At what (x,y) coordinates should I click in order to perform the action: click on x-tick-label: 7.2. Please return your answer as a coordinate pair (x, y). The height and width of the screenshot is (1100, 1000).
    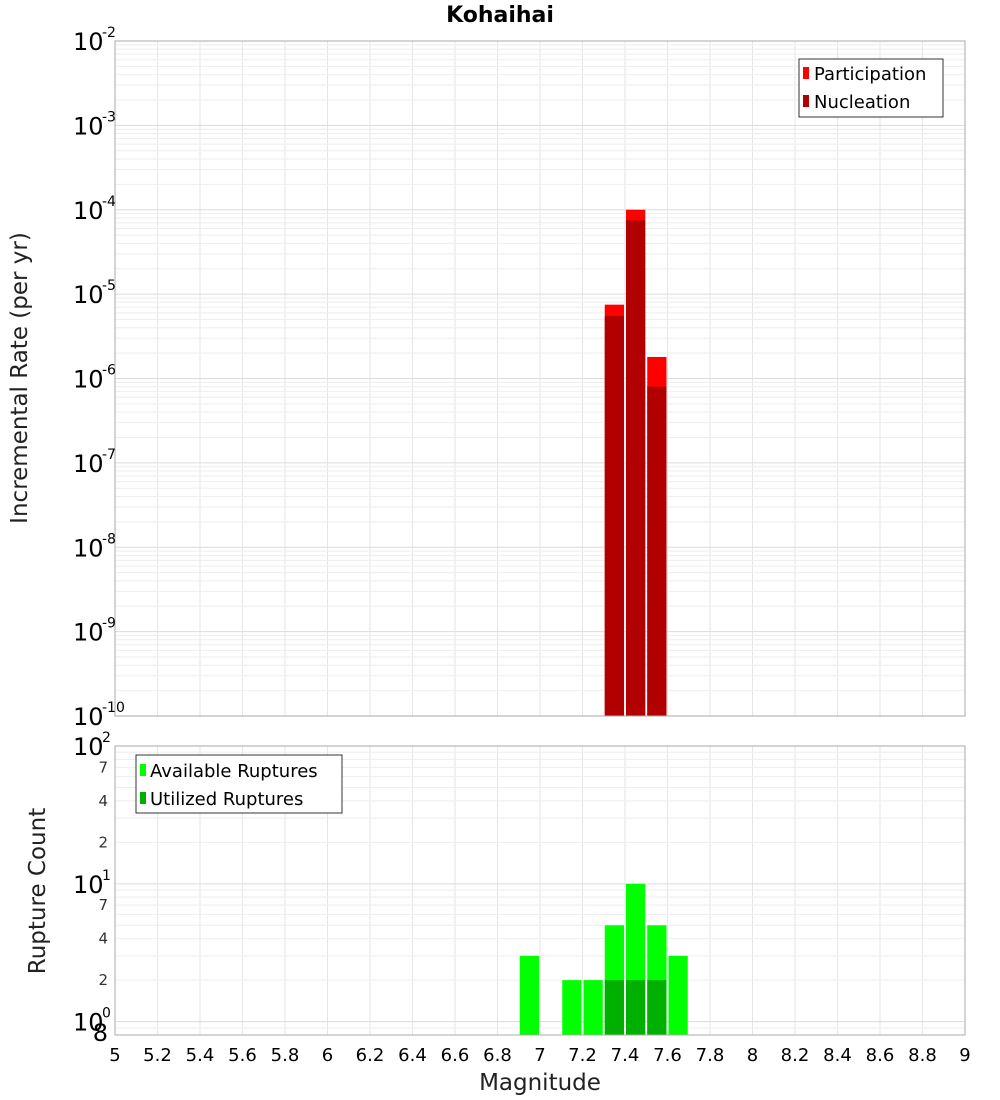
    Looking at the image, I should click on (582, 1055).